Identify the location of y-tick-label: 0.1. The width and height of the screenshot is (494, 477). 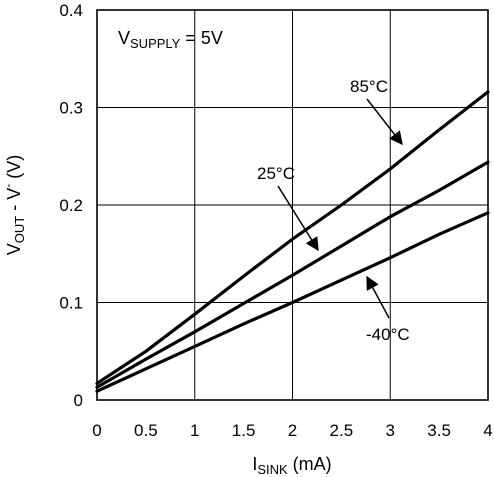
(71, 303).